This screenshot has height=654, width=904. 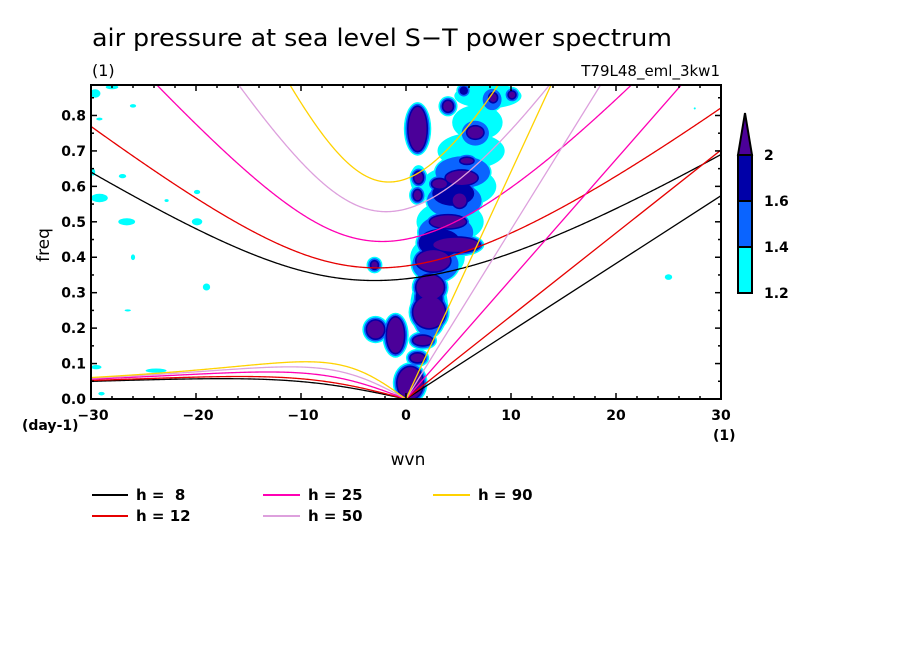 I want to click on experiment-label: T79L48_eml_3kw1, so click(x=650, y=71).